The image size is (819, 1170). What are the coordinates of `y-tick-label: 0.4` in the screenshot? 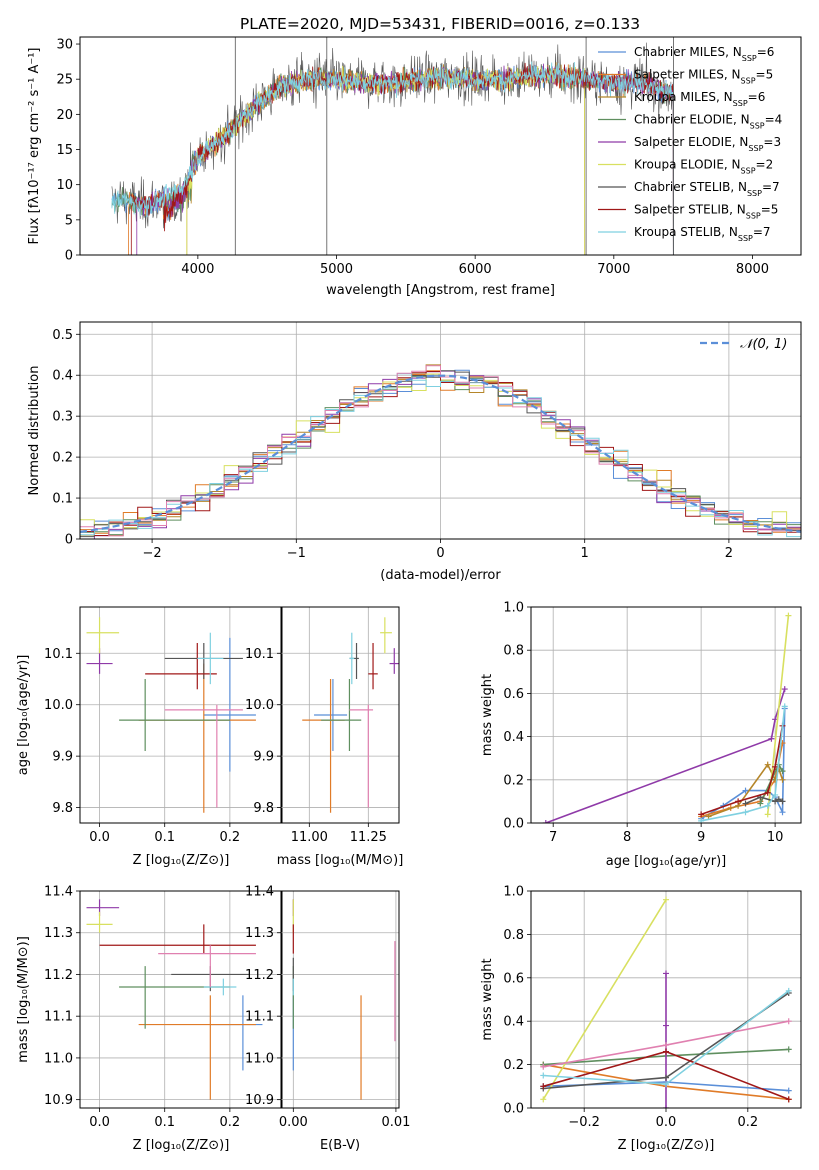 It's located at (513, 737).